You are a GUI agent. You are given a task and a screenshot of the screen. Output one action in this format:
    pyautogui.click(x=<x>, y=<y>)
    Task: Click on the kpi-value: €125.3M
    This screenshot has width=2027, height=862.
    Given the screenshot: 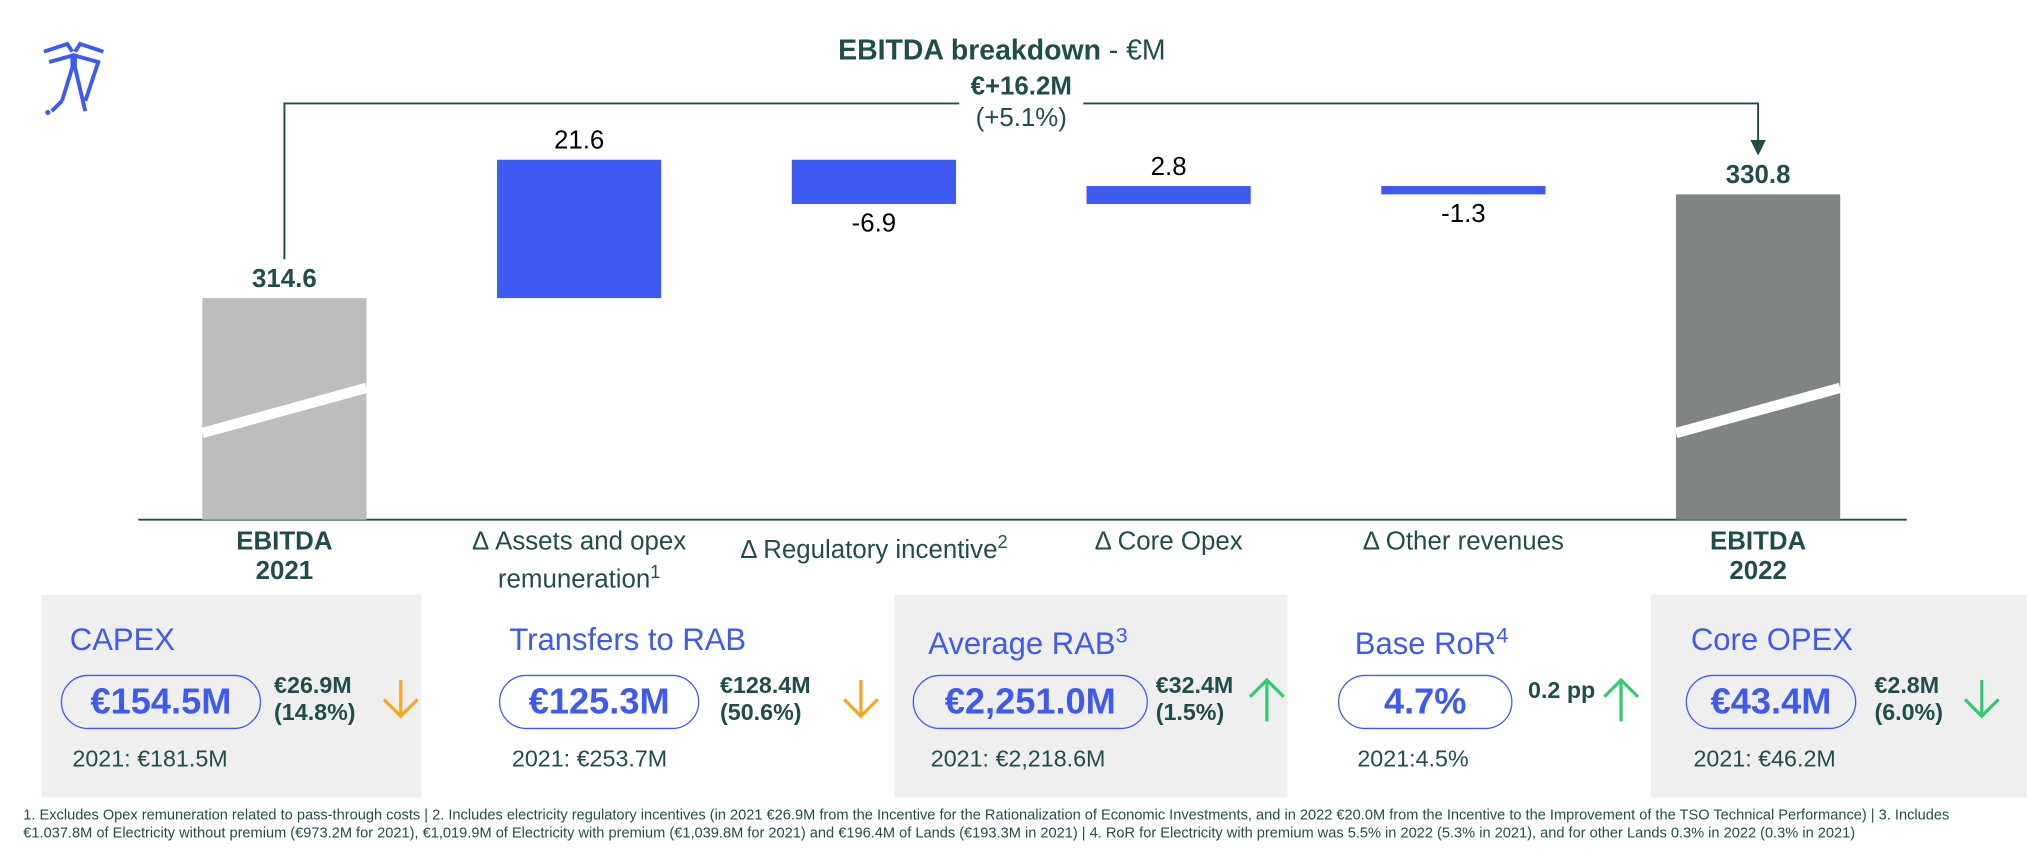 What is the action you would take?
    pyautogui.click(x=599, y=702)
    